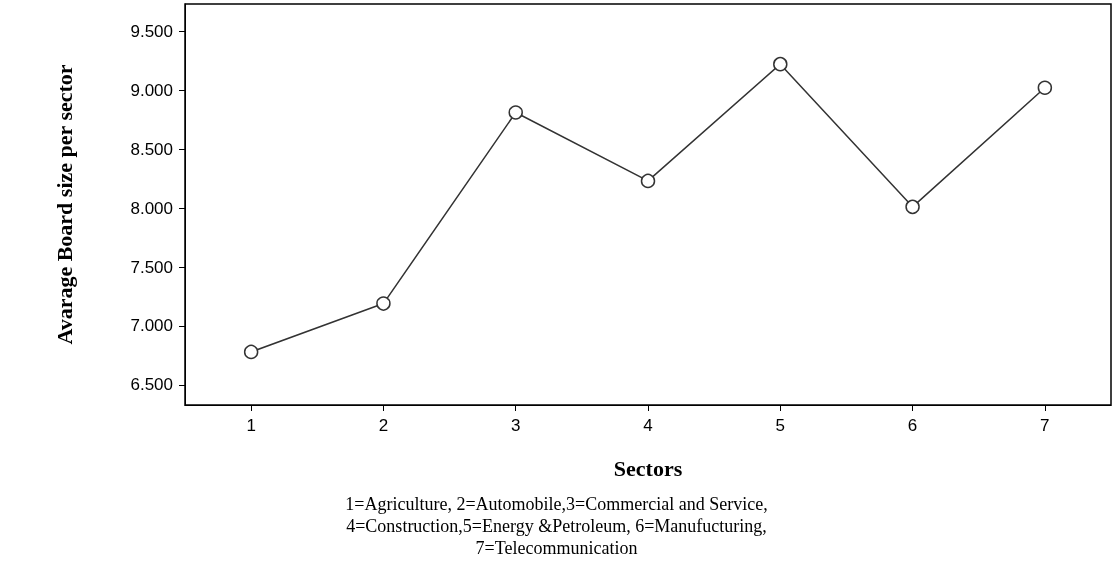  I want to click on text: 4=Construction,5=Energy &Petroleum, 6=Manufucturing,, so click(556, 526).